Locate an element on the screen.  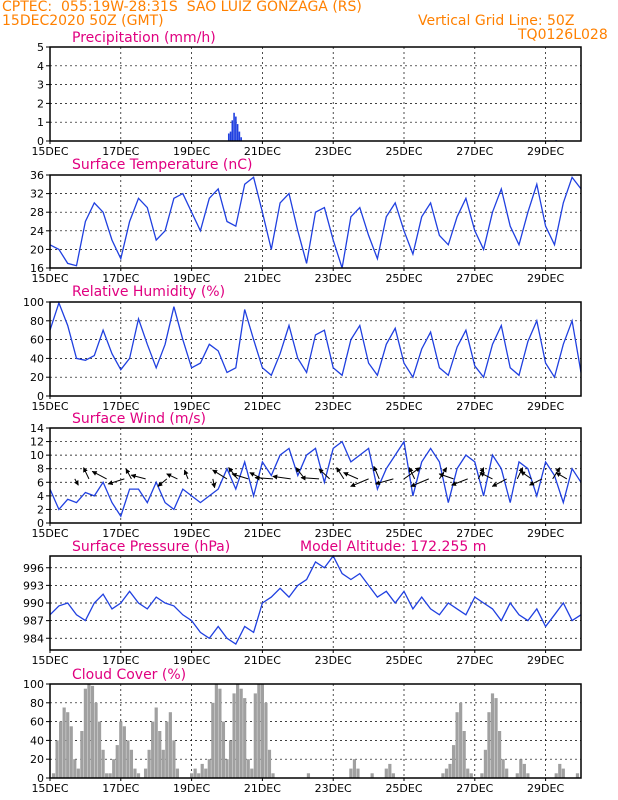
temperature-title: Surface Temperature (nC) is located at coordinates (162, 165).